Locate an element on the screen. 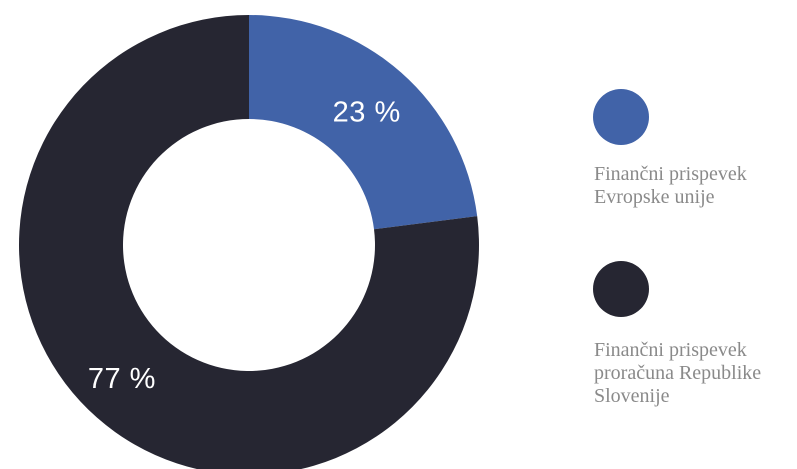 The image size is (797, 469). legend-swatch-eu is located at coordinates (621, 117).